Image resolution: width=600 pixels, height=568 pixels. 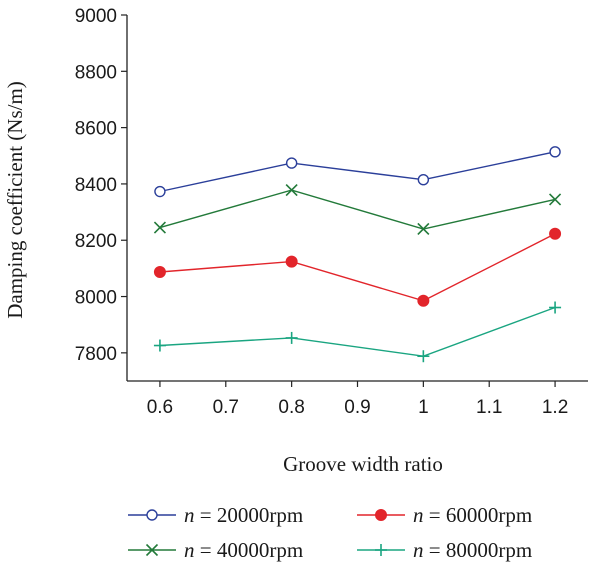 What do you see at coordinates (96, 16) in the screenshot?
I see `y-tick-label: 9000` at bounding box center [96, 16].